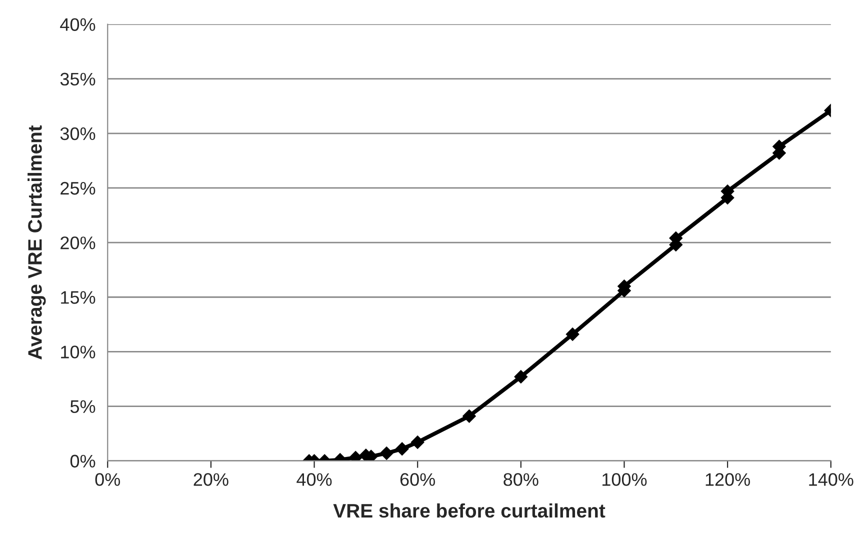  What do you see at coordinates (624, 479) in the screenshot?
I see `x-tick-label: 100%` at bounding box center [624, 479].